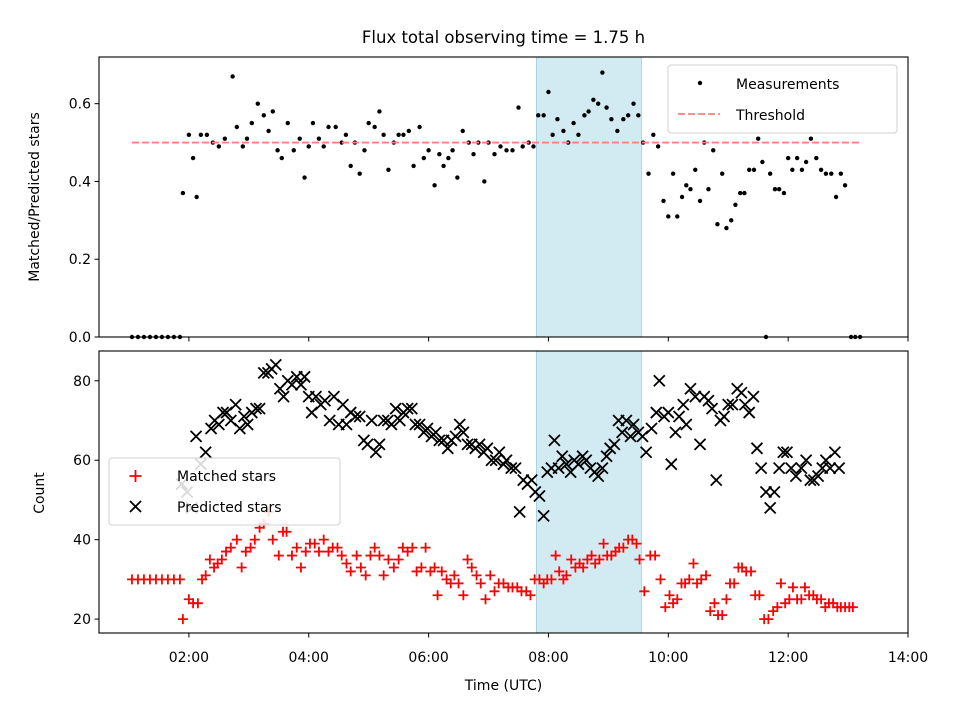  Describe the element at coordinates (503, 686) in the screenshot. I see `x-axis-label: Time (UTC)` at that location.